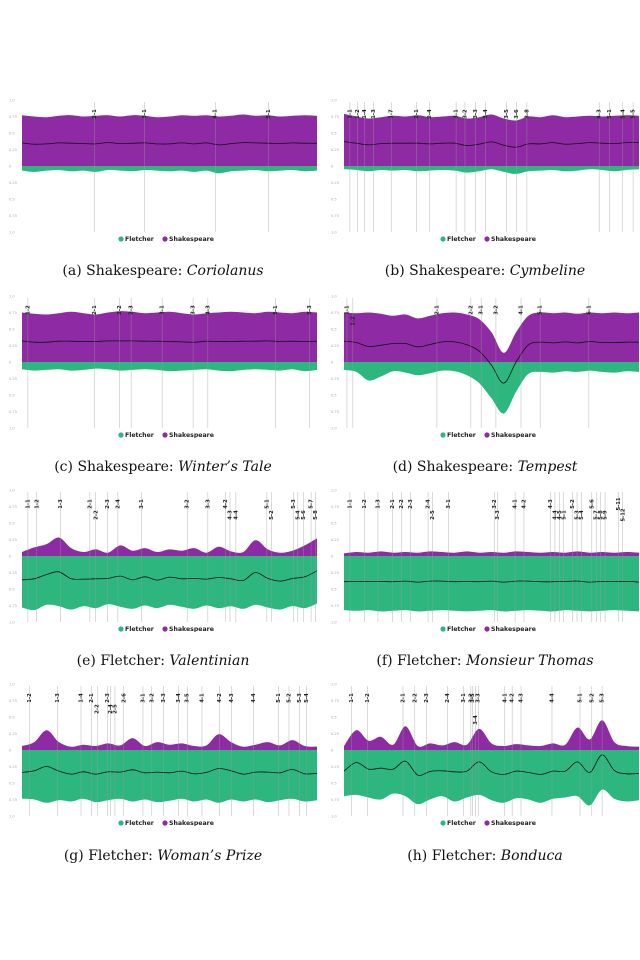  What do you see at coordinates (123, 856) in the screenshot?
I see `caption-author: Fletcher:` at bounding box center [123, 856].